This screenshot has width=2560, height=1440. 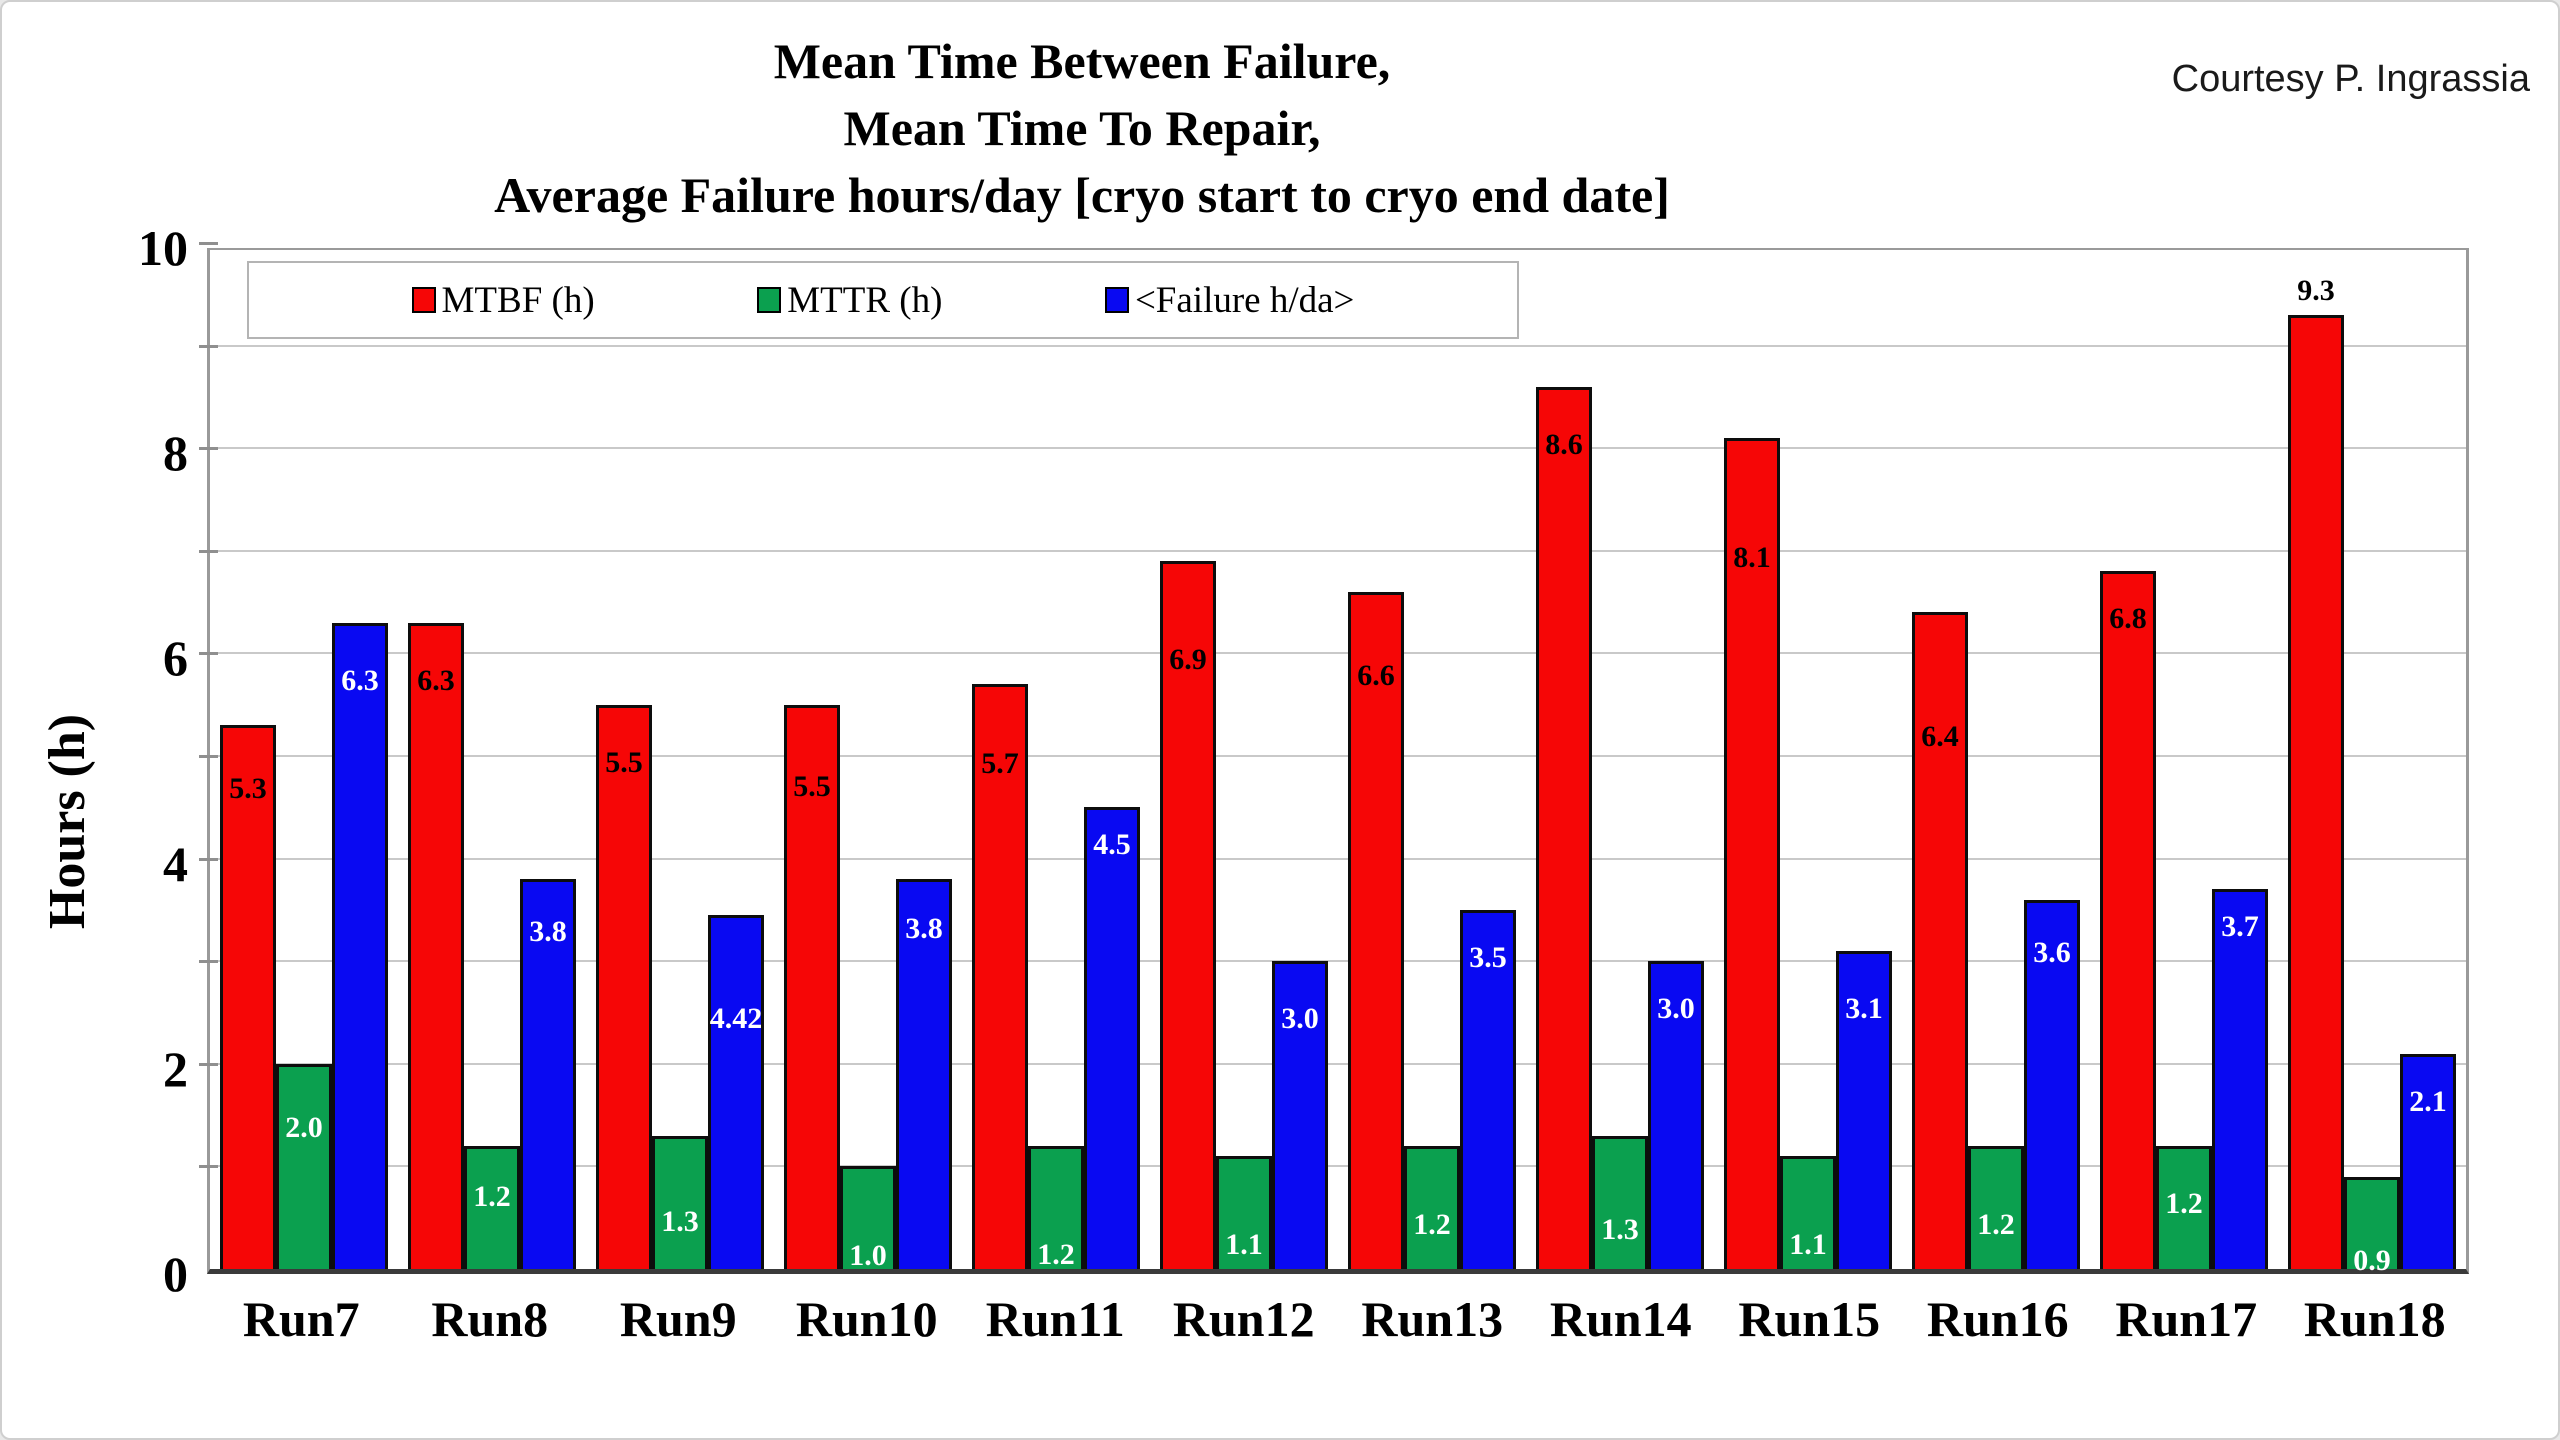 I want to click on legend-label: MTTR (h), so click(x=865, y=300).